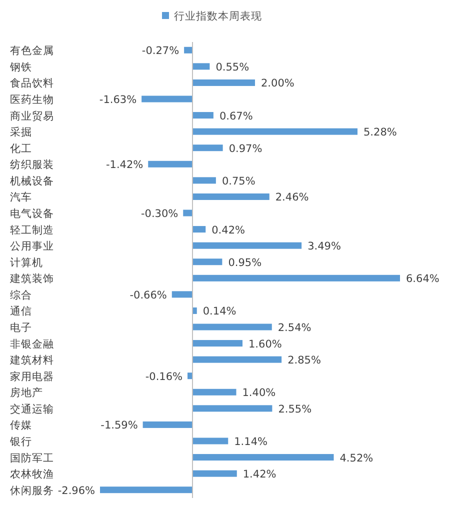 This screenshot has height=512, width=451. What do you see at coordinates (32, 343) in the screenshot?
I see `y-tick-label: 非银金融` at bounding box center [32, 343].